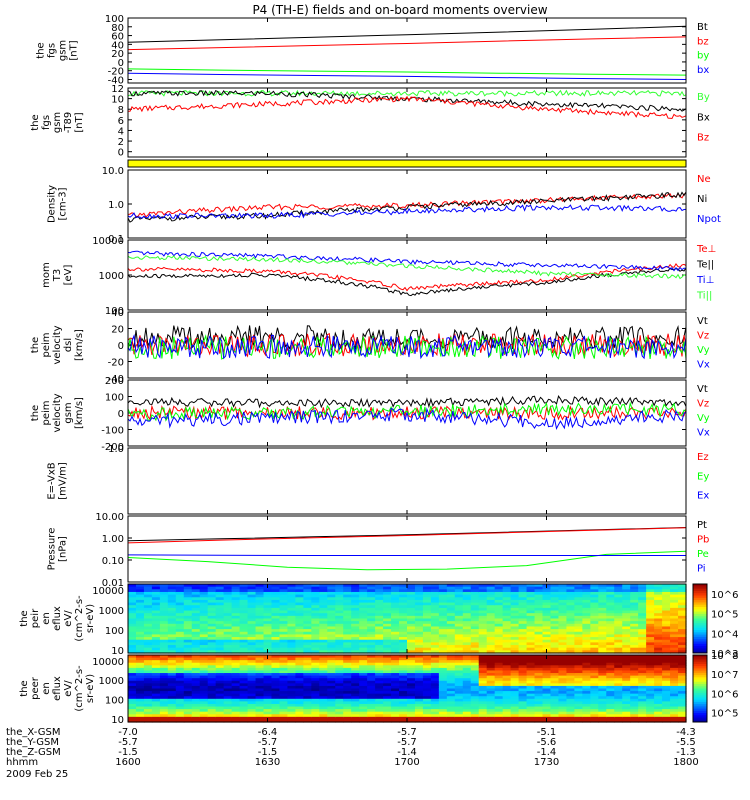  I want to click on legend-label: by, so click(703, 56).